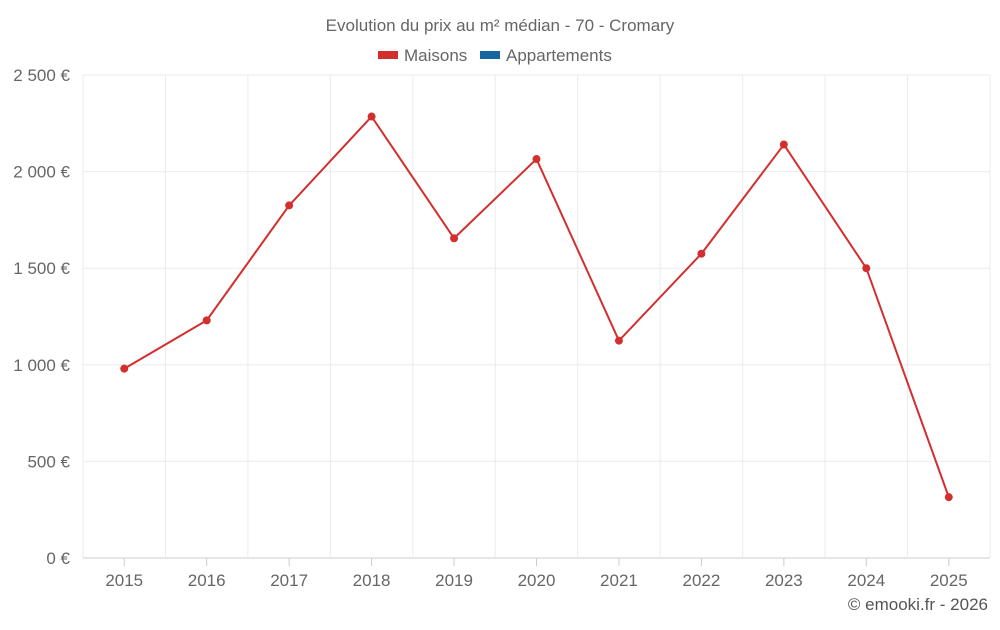 The height and width of the screenshot is (630, 1000). Describe the element at coordinates (388, 55) in the screenshot. I see `legend-swatch-maisons` at that location.